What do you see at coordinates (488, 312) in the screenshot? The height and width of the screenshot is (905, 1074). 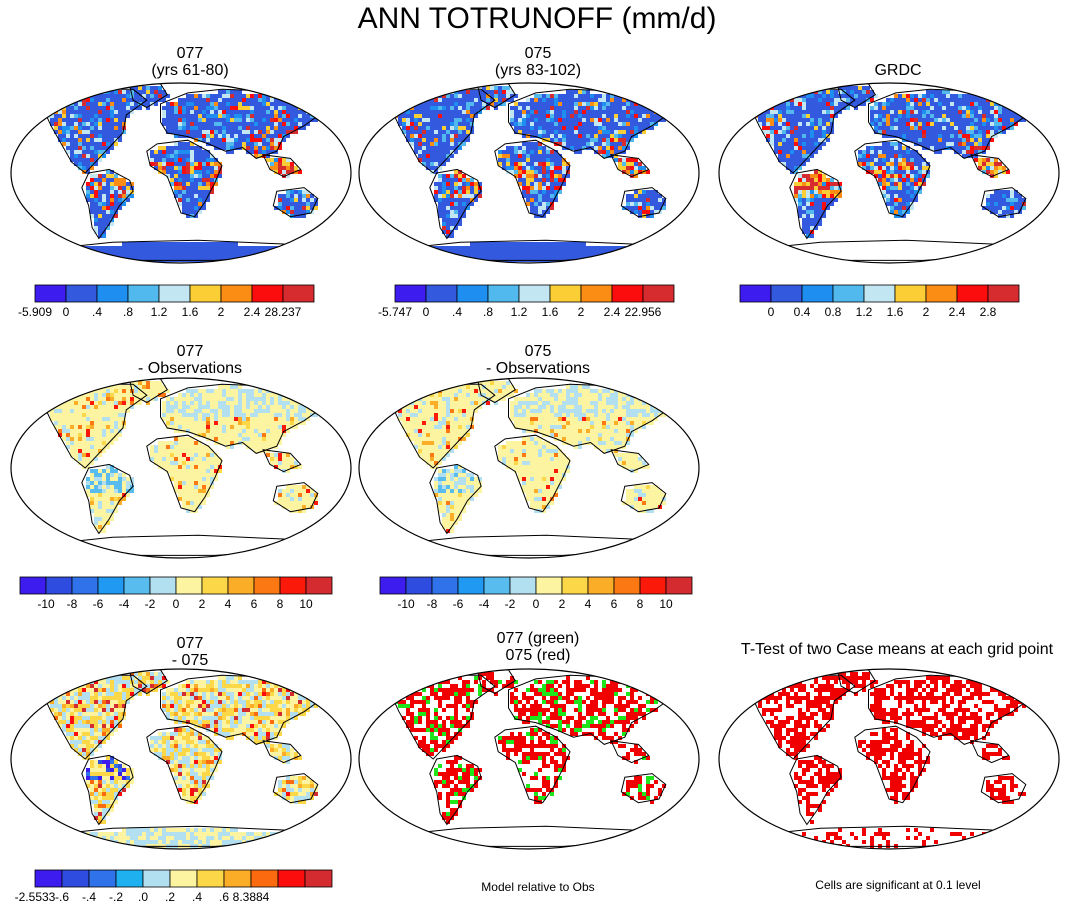 I see `colorbar-label: .8` at bounding box center [488, 312].